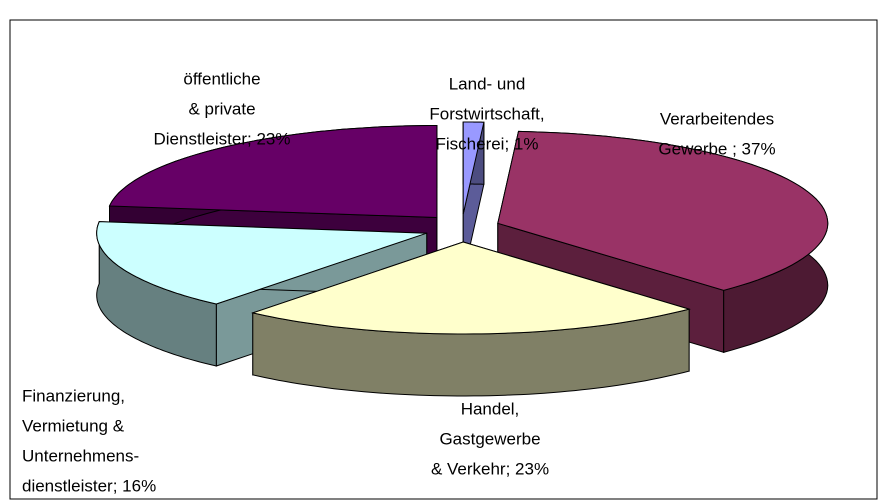  I want to click on data-label: öffentliche, so click(221, 78).